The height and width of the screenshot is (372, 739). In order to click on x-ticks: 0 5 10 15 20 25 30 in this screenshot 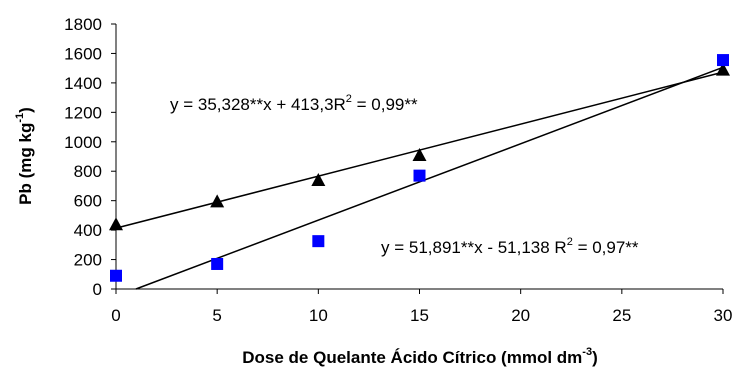, I will do `click(421, 307)`.